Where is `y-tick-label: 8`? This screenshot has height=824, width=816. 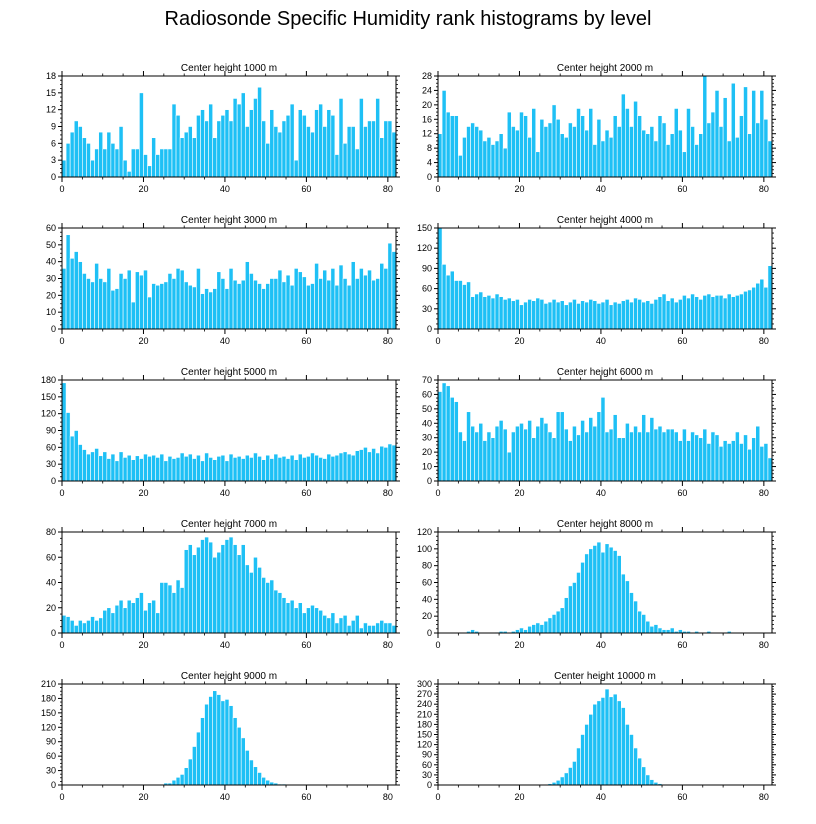 y-tick-label: 8 is located at coordinates (429, 148).